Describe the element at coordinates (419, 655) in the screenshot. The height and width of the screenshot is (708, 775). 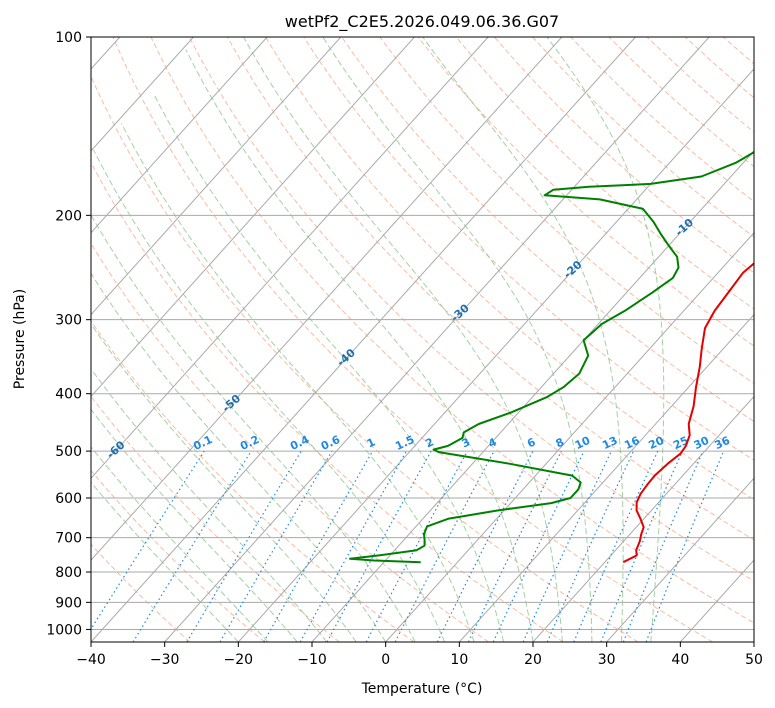
I see `x-axis: −40 −30 −20 −10 0 10 20 30 40 50` at that location.